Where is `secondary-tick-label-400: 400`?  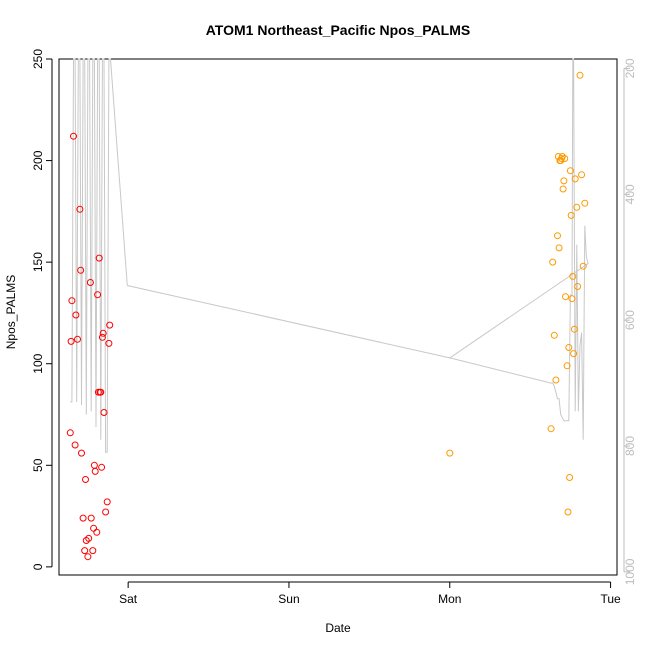 secondary-tick-label-400: 400 is located at coordinates (630, 194).